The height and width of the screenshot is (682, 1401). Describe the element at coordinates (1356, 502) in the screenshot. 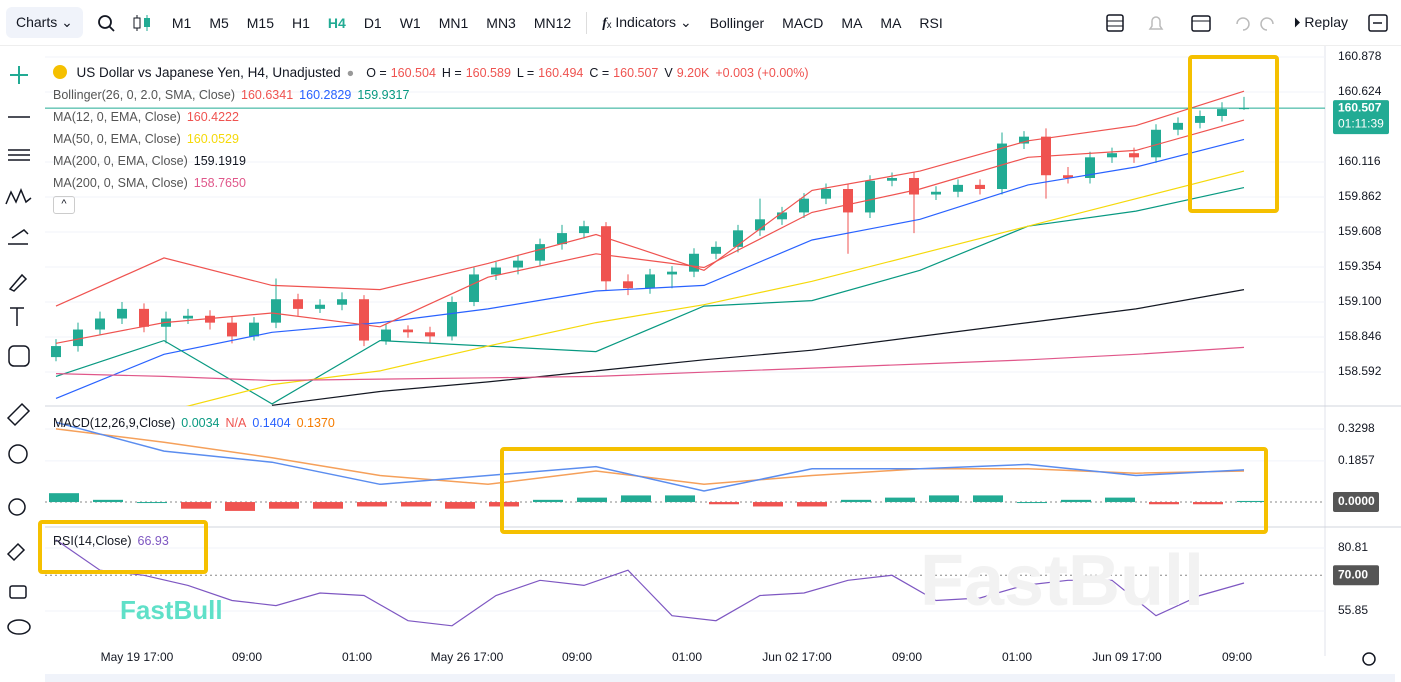

I see `tick-label-box` at that location.